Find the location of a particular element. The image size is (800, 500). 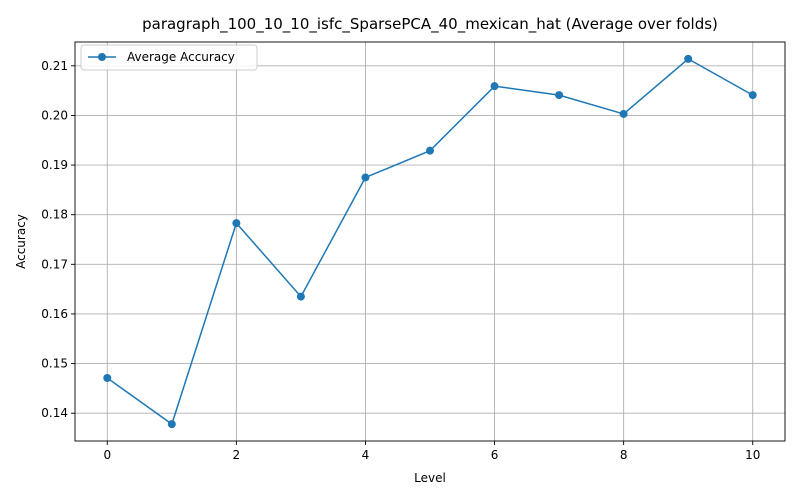

y-tick-label: 0.14 is located at coordinates (54, 413).